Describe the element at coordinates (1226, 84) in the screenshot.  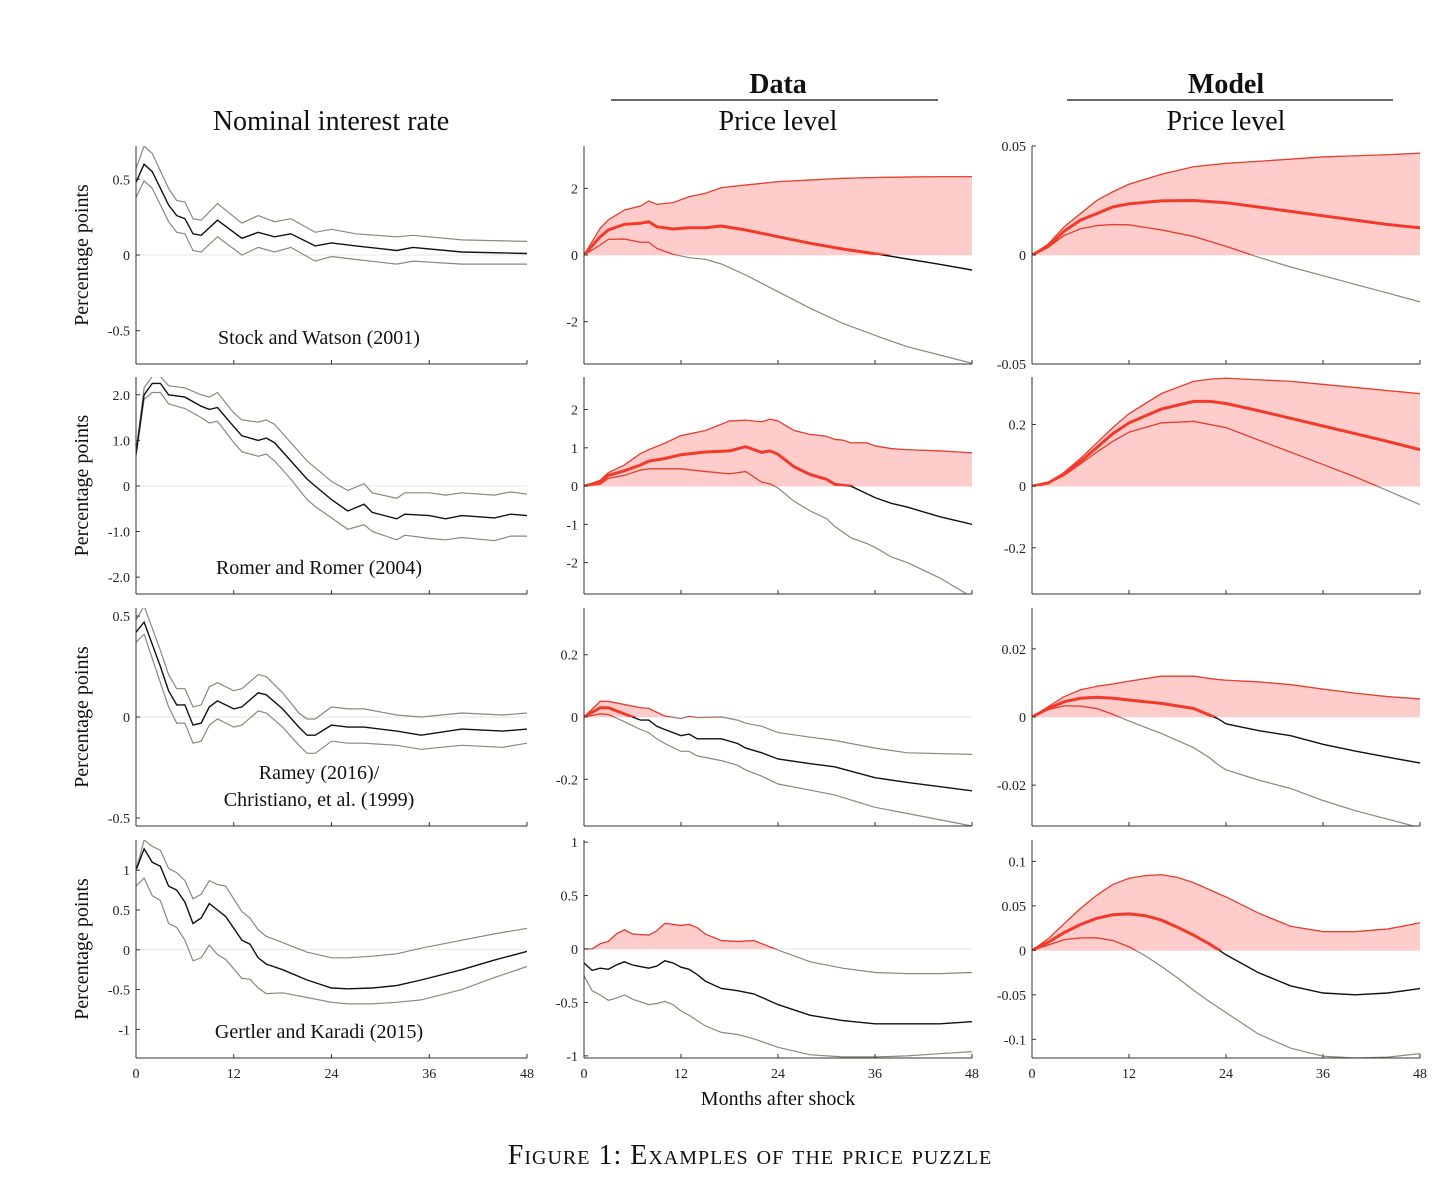
I see `header-model: Model` at that location.